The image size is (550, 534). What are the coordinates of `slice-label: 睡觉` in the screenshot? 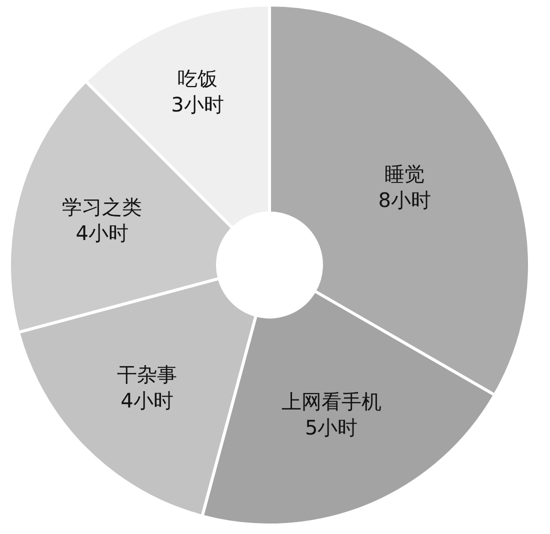 It's located at (404, 174).